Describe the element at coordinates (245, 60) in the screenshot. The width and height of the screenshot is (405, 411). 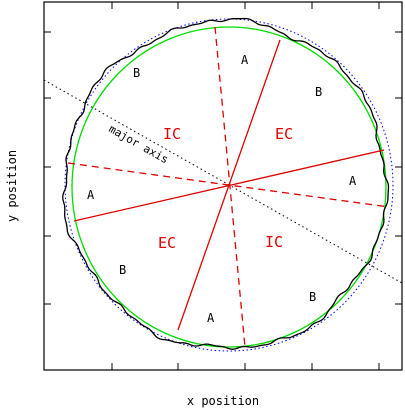
I see `label-a-top: A` at that location.